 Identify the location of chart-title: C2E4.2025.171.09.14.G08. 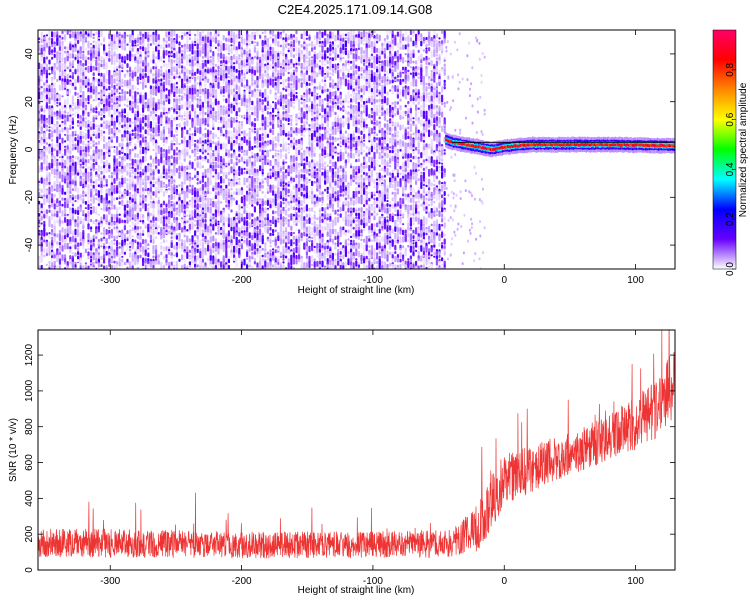
(355, 9).